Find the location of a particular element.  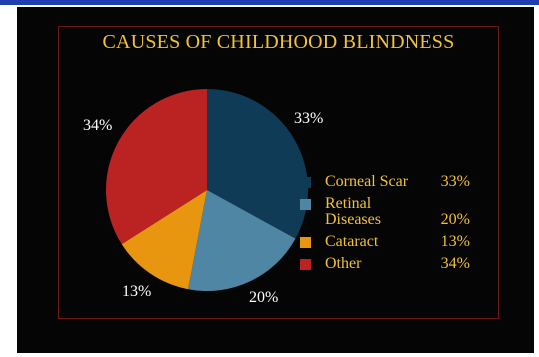

legend-label-retinal-diseases: Retinal Diseases is located at coordinates (353, 211).